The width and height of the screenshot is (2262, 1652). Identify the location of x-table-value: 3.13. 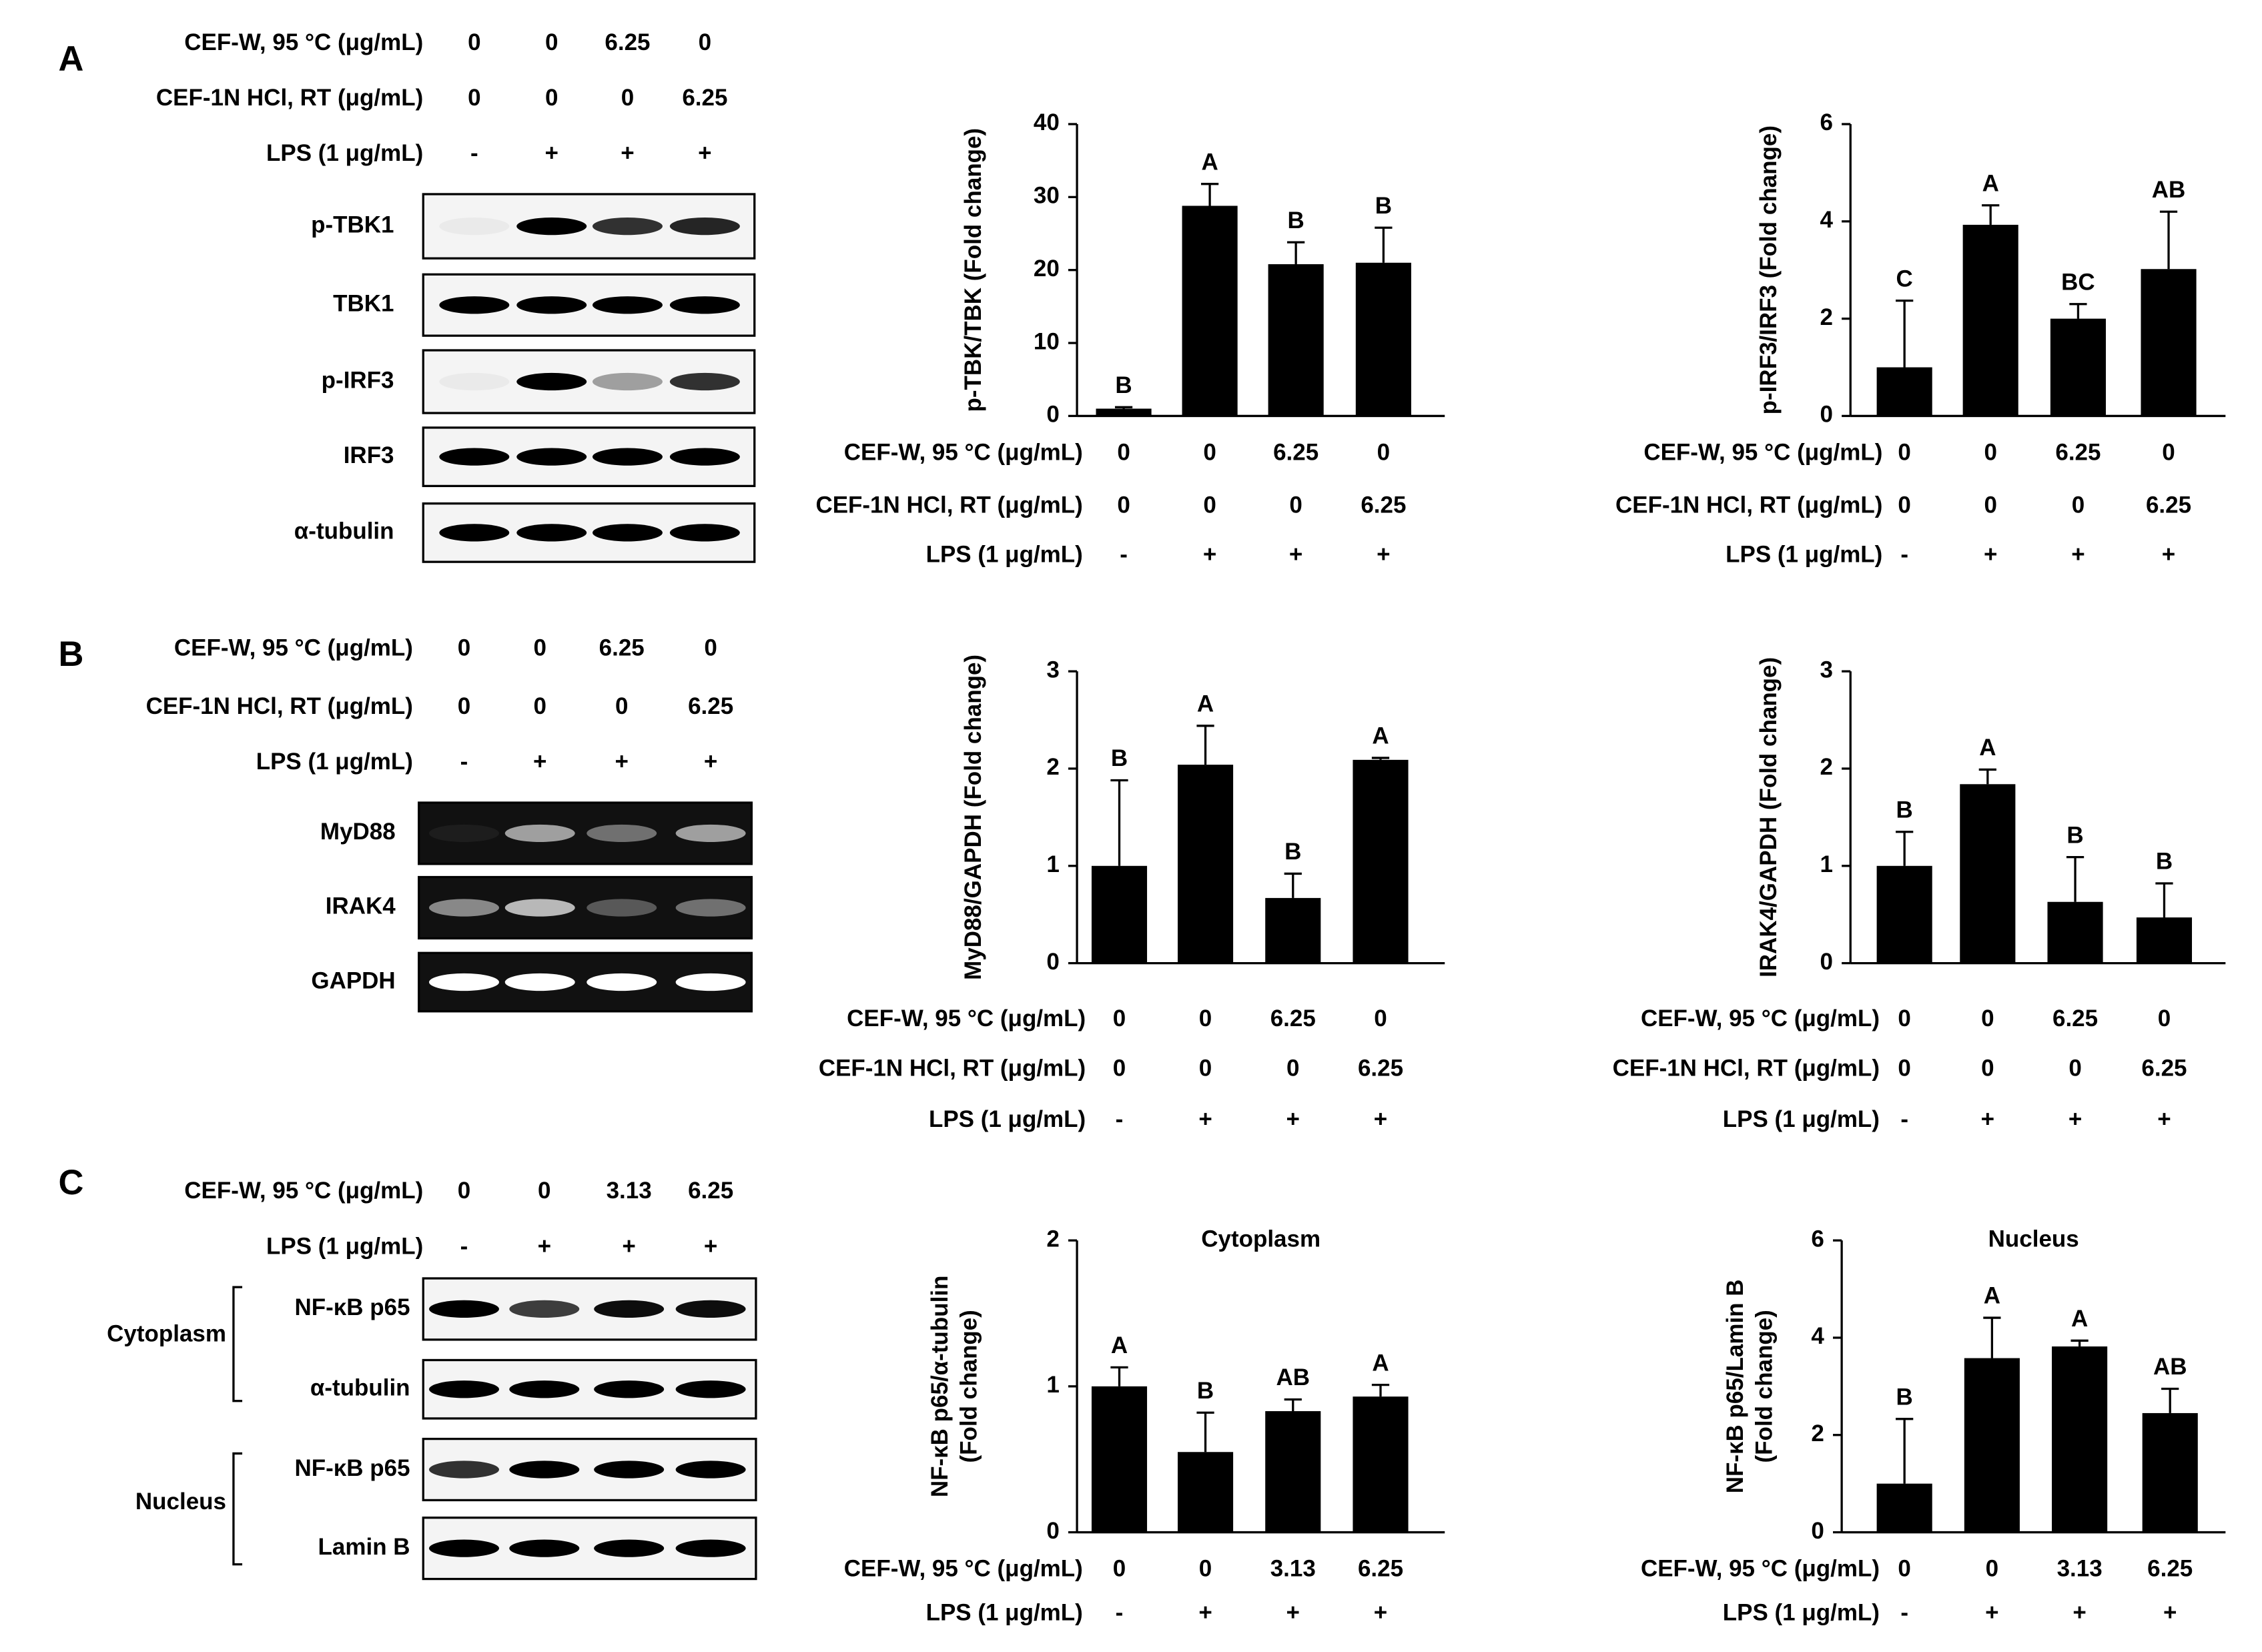
(2080, 1569).